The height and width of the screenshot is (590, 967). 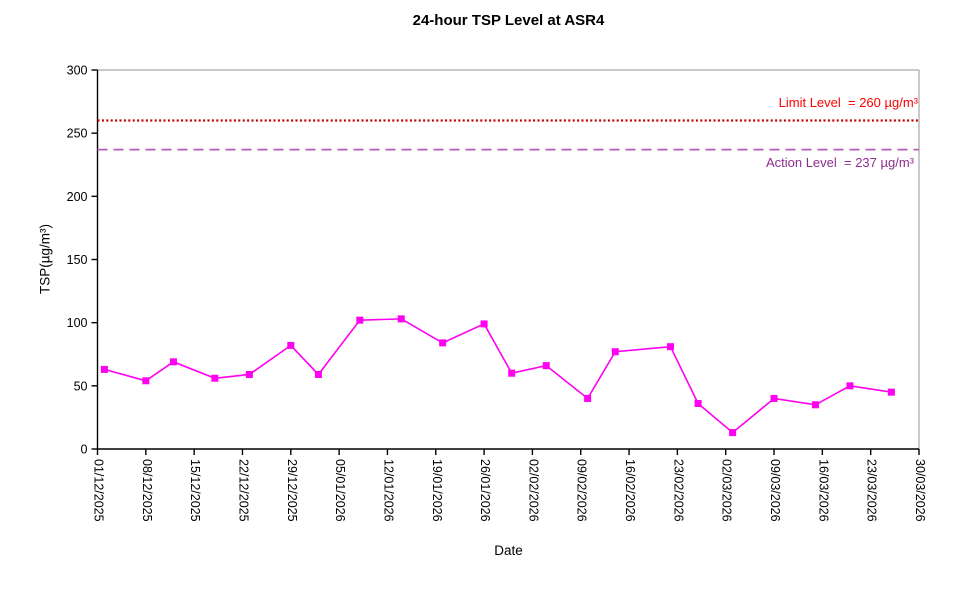 I want to click on action-level-annotation: Action Level = 237 µg/m³, so click(x=839, y=162).